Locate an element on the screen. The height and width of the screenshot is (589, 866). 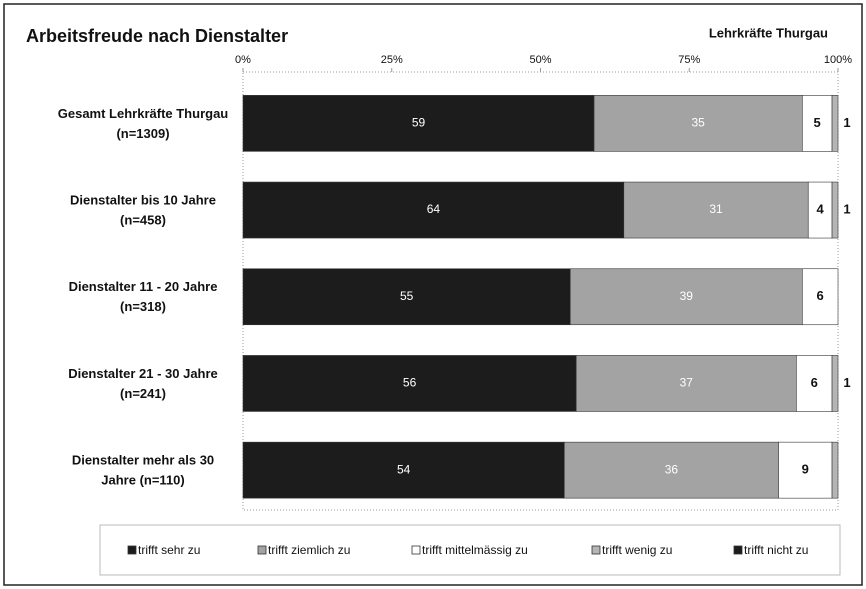
chart-title: Arbeitsfreude nach Dienstalter is located at coordinates (157, 36).